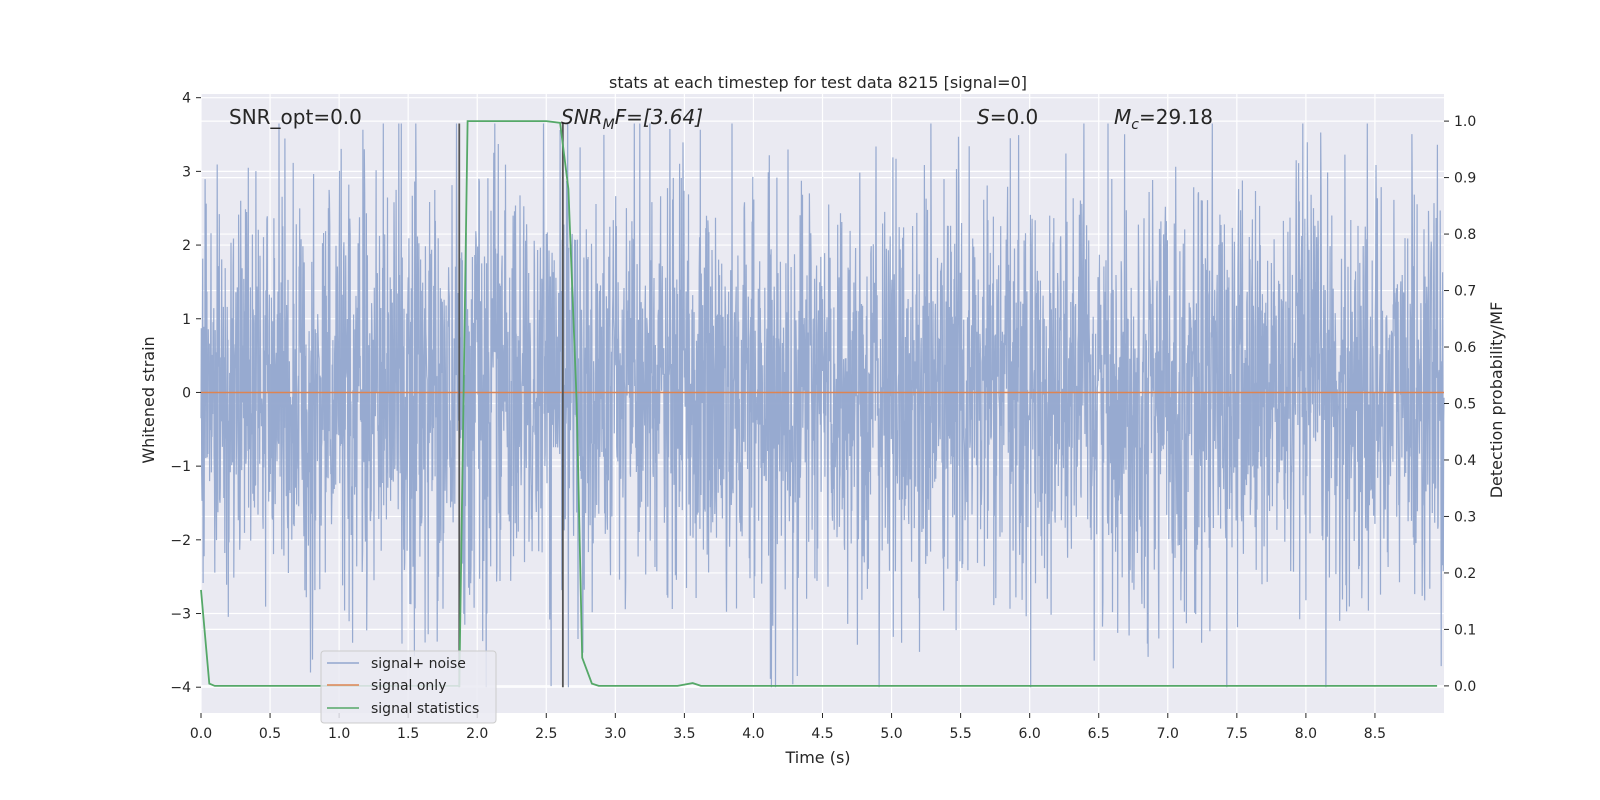 This screenshot has width=1600, height=800. I want to click on y-tick-label-right: 0.5, so click(1465, 405).